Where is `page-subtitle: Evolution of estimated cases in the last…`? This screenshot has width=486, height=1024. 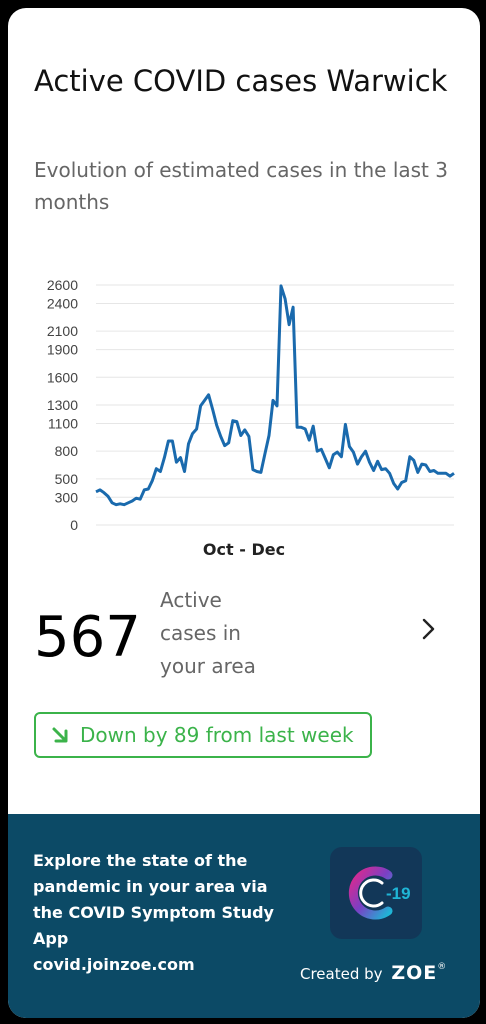
page-subtitle: Evolution of estimated cases in the last… is located at coordinates (241, 186).